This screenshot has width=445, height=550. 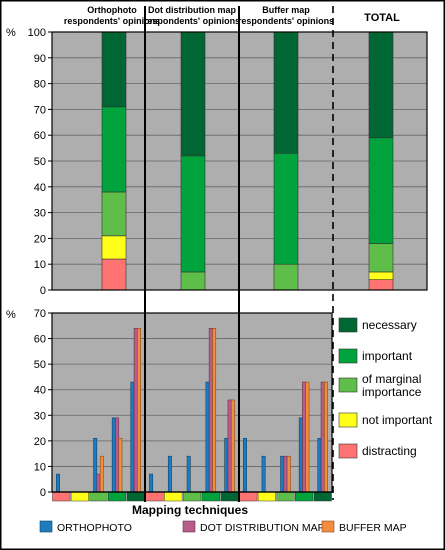 What do you see at coordinates (397, 420) in the screenshot?
I see `legend-label: not important` at bounding box center [397, 420].